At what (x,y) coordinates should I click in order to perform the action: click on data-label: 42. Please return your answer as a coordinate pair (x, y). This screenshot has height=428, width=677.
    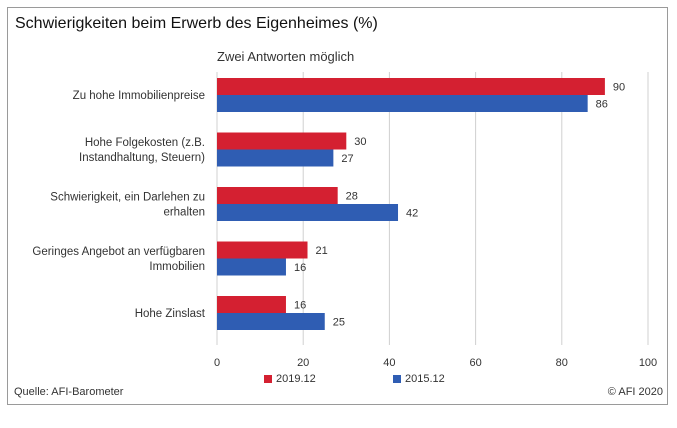
    Looking at the image, I should click on (412, 214).